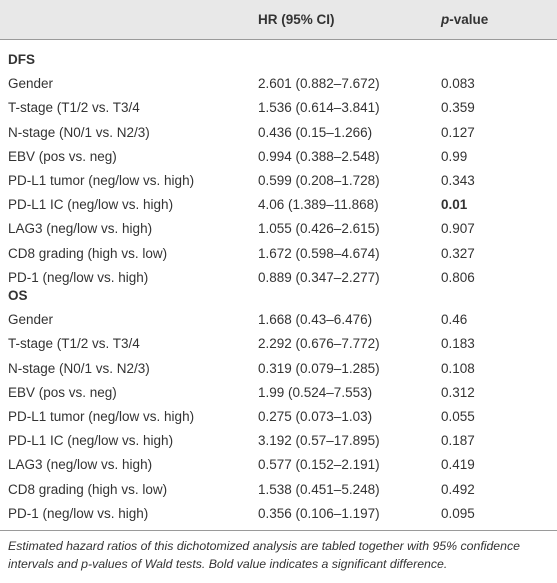  Describe the element at coordinates (319, 277) in the screenshot. I see `hr-cell: 0.889 (0.347–2.277)` at that location.